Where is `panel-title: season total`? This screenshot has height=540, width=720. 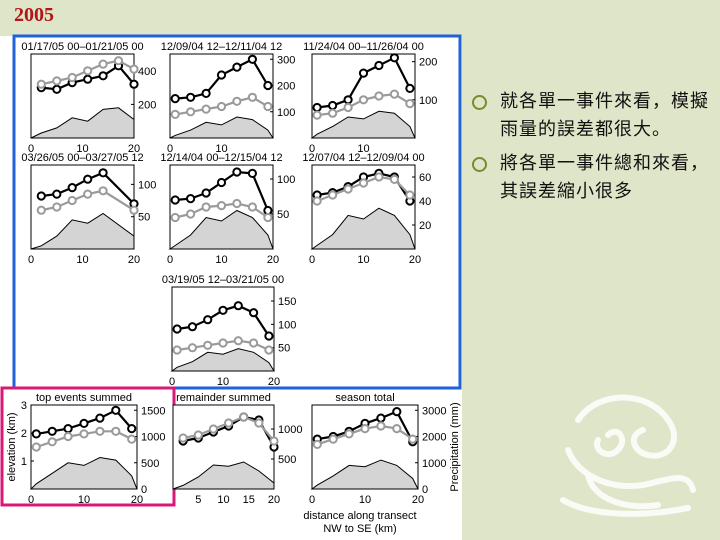
panel-title: season total is located at coordinates (364, 398).